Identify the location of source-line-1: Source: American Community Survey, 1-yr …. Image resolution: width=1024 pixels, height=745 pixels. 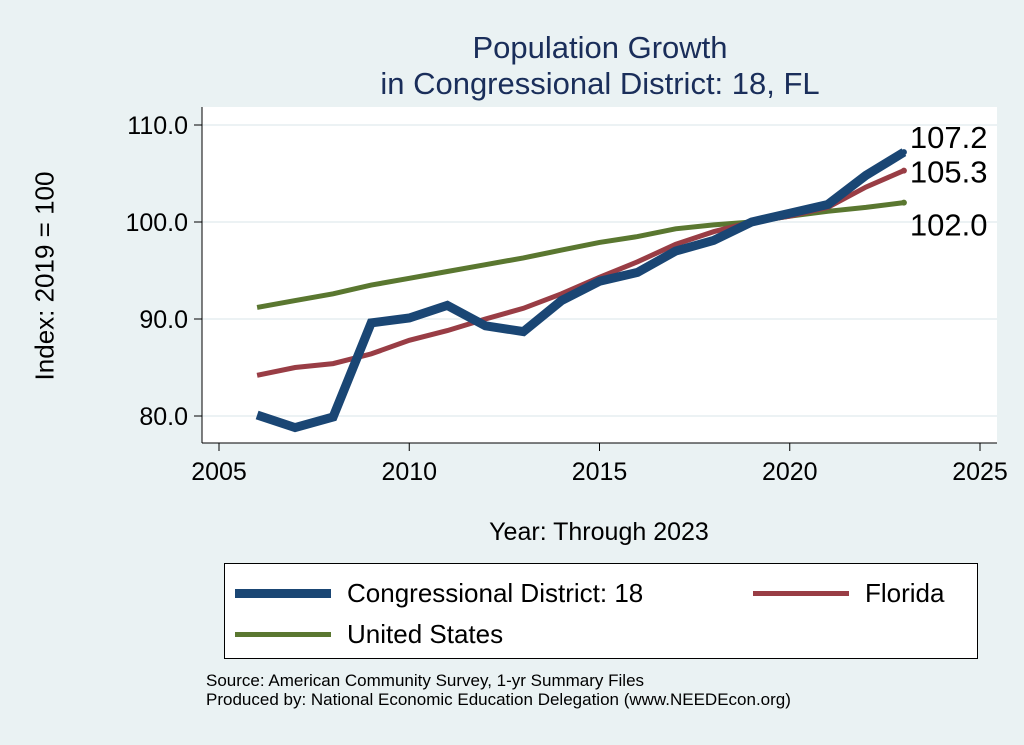
(425, 680).